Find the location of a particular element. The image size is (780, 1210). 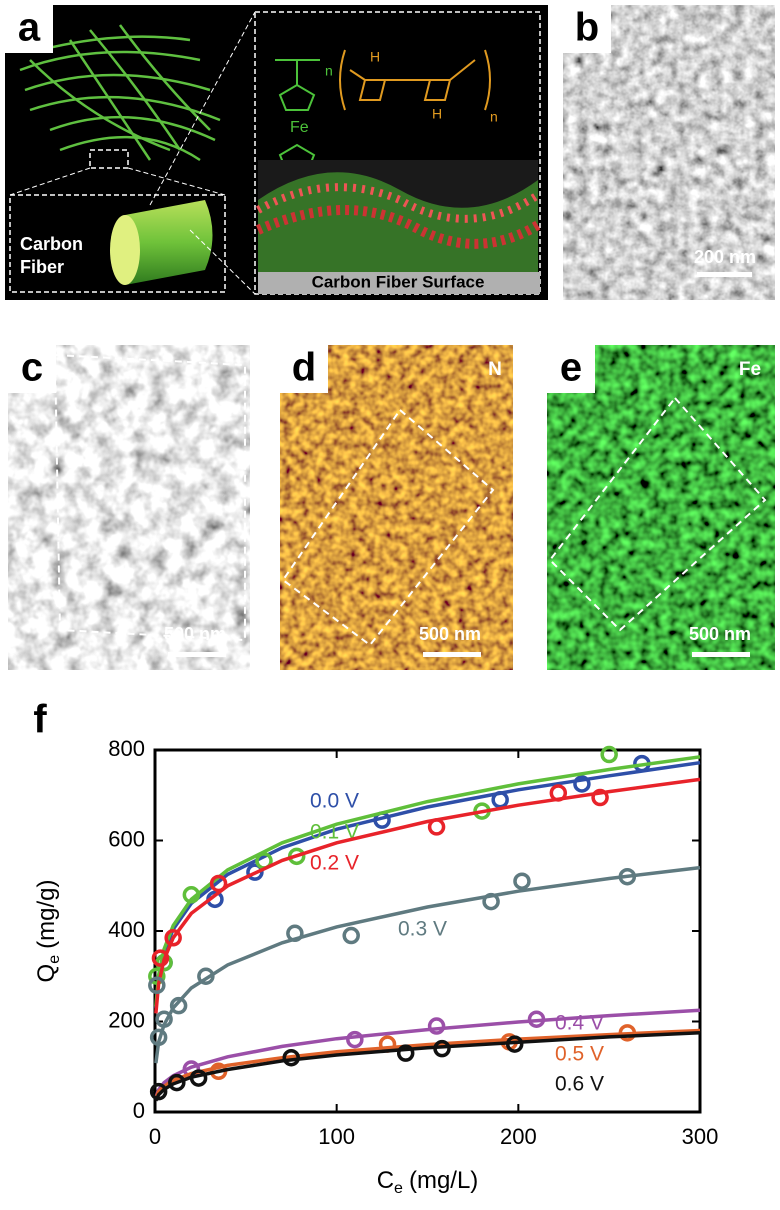

panel-e-image is located at coordinates (661, 507).